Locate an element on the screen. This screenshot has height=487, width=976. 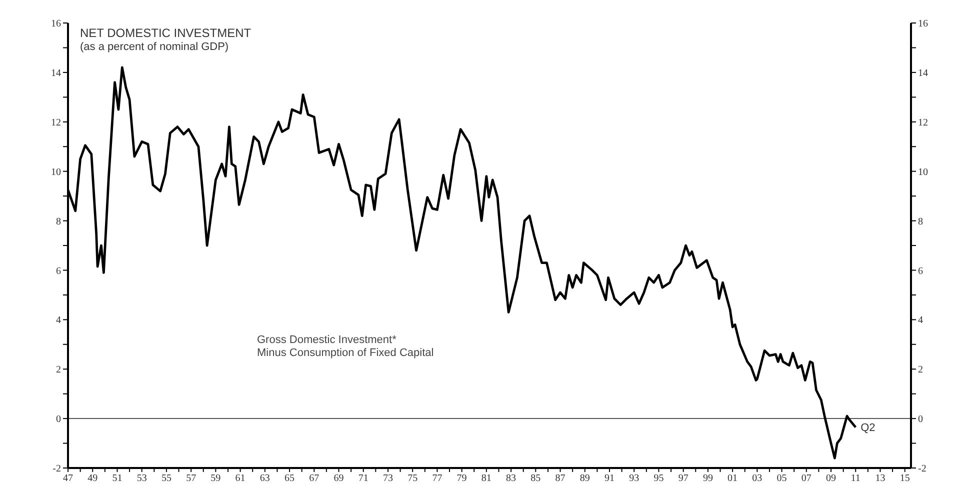
x-tick-label: 65 is located at coordinates (289, 478).